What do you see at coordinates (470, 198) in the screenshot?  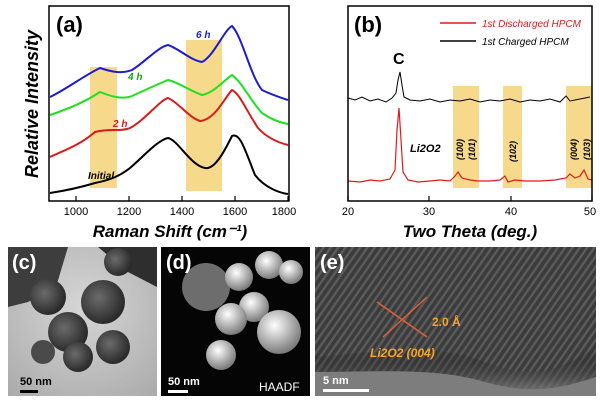 I see `xrd-x-ticks` at bounding box center [470, 198].